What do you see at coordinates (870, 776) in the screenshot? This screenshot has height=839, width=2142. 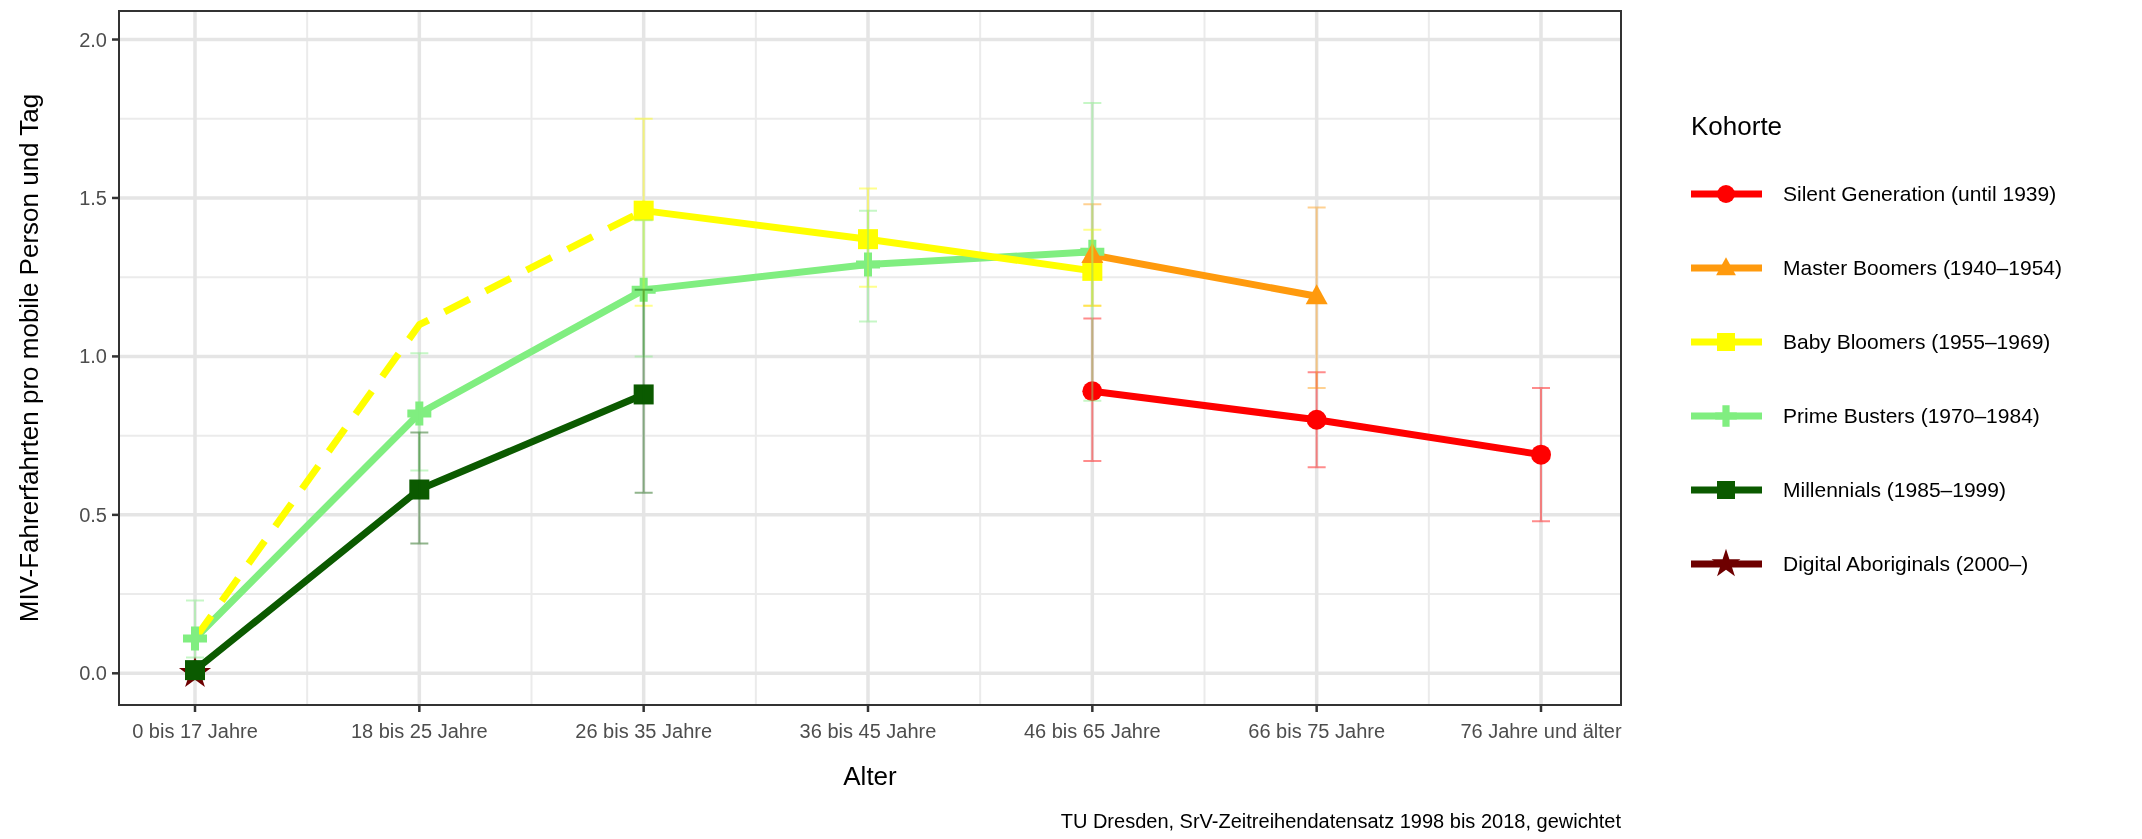 I see `x-axis-title: Alter` at bounding box center [870, 776].